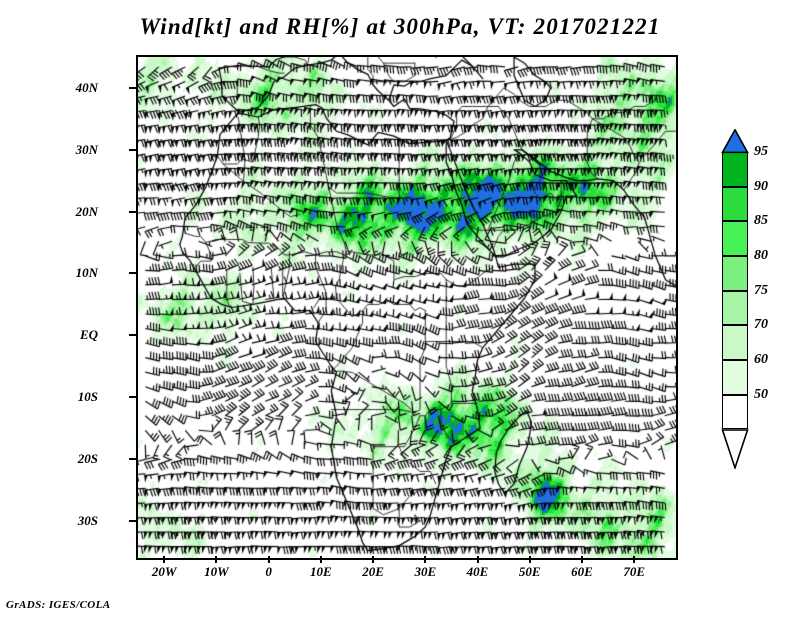 Image resolution: width=800 pixels, height=618 pixels. What do you see at coordinates (761, 394) in the screenshot?
I see `colorbar-label-50: 50` at bounding box center [761, 394].